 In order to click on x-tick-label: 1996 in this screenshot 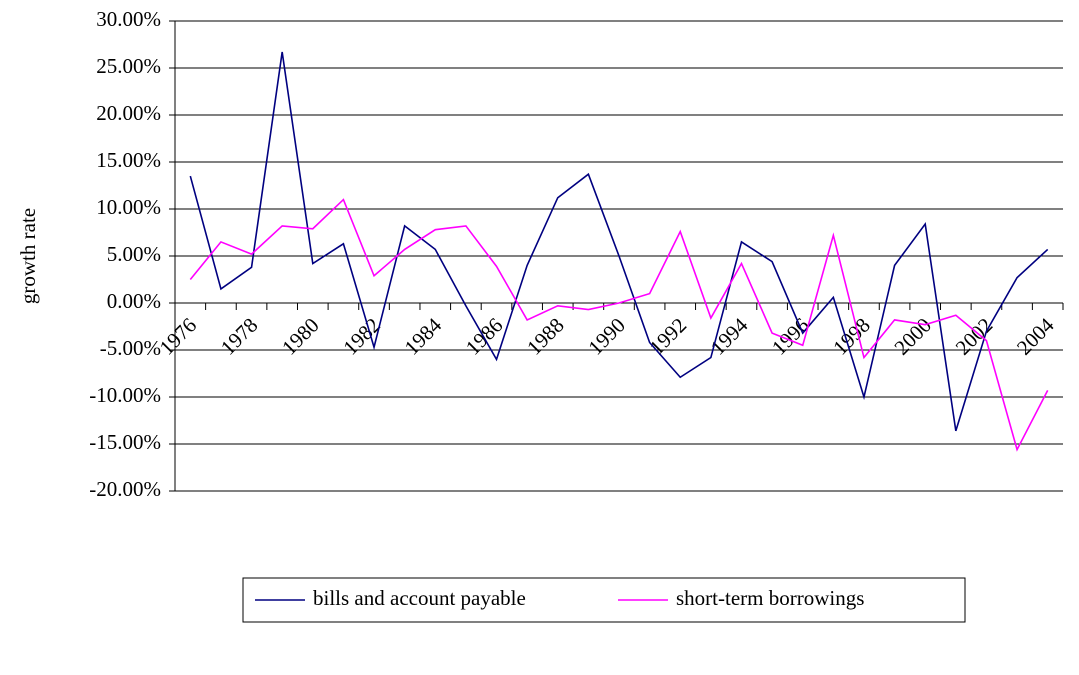, I will do `click(790, 336)`.